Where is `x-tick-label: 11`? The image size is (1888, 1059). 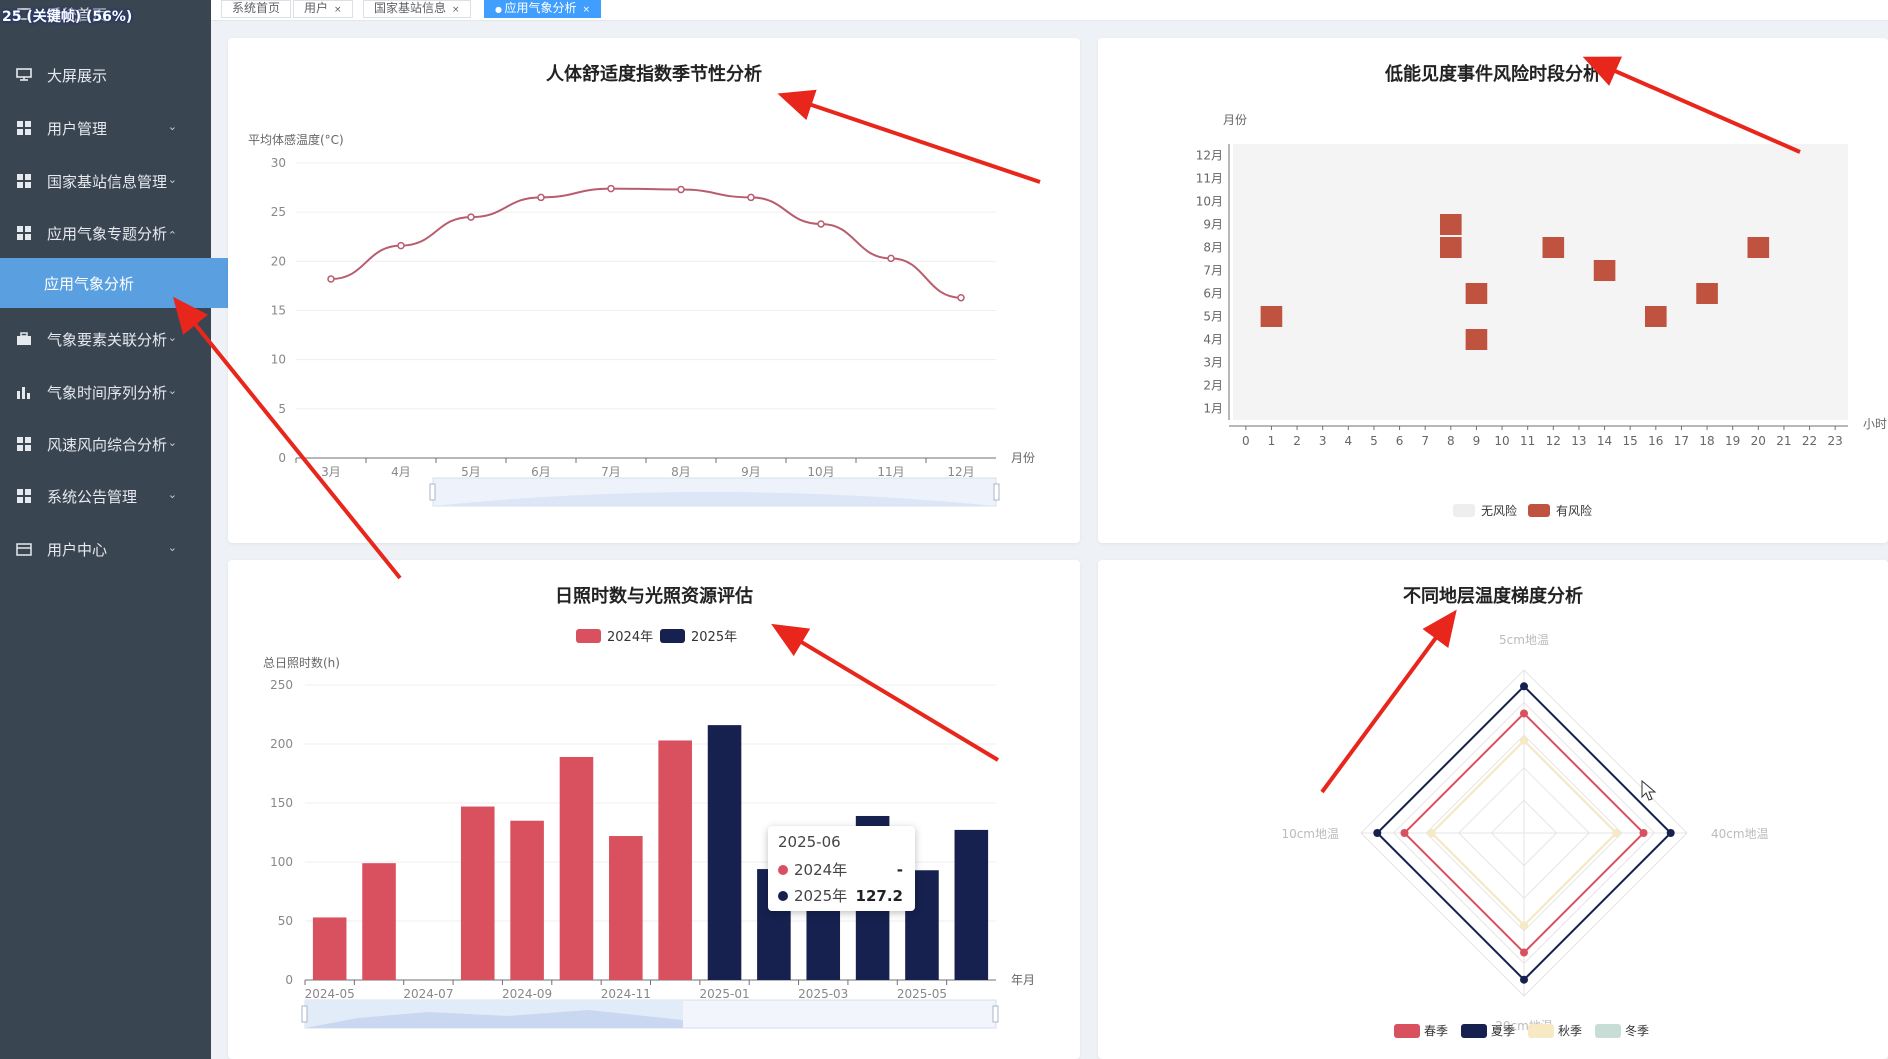 x-tick-label: 11 is located at coordinates (1527, 441).